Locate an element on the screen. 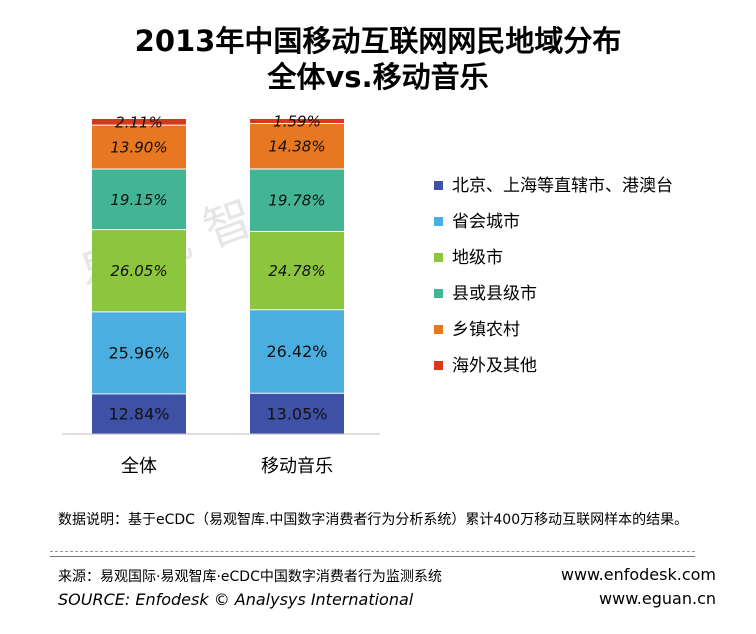 This screenshot has width=756, height=634. data-label: 1.59% is located at coordinates (297, 122).